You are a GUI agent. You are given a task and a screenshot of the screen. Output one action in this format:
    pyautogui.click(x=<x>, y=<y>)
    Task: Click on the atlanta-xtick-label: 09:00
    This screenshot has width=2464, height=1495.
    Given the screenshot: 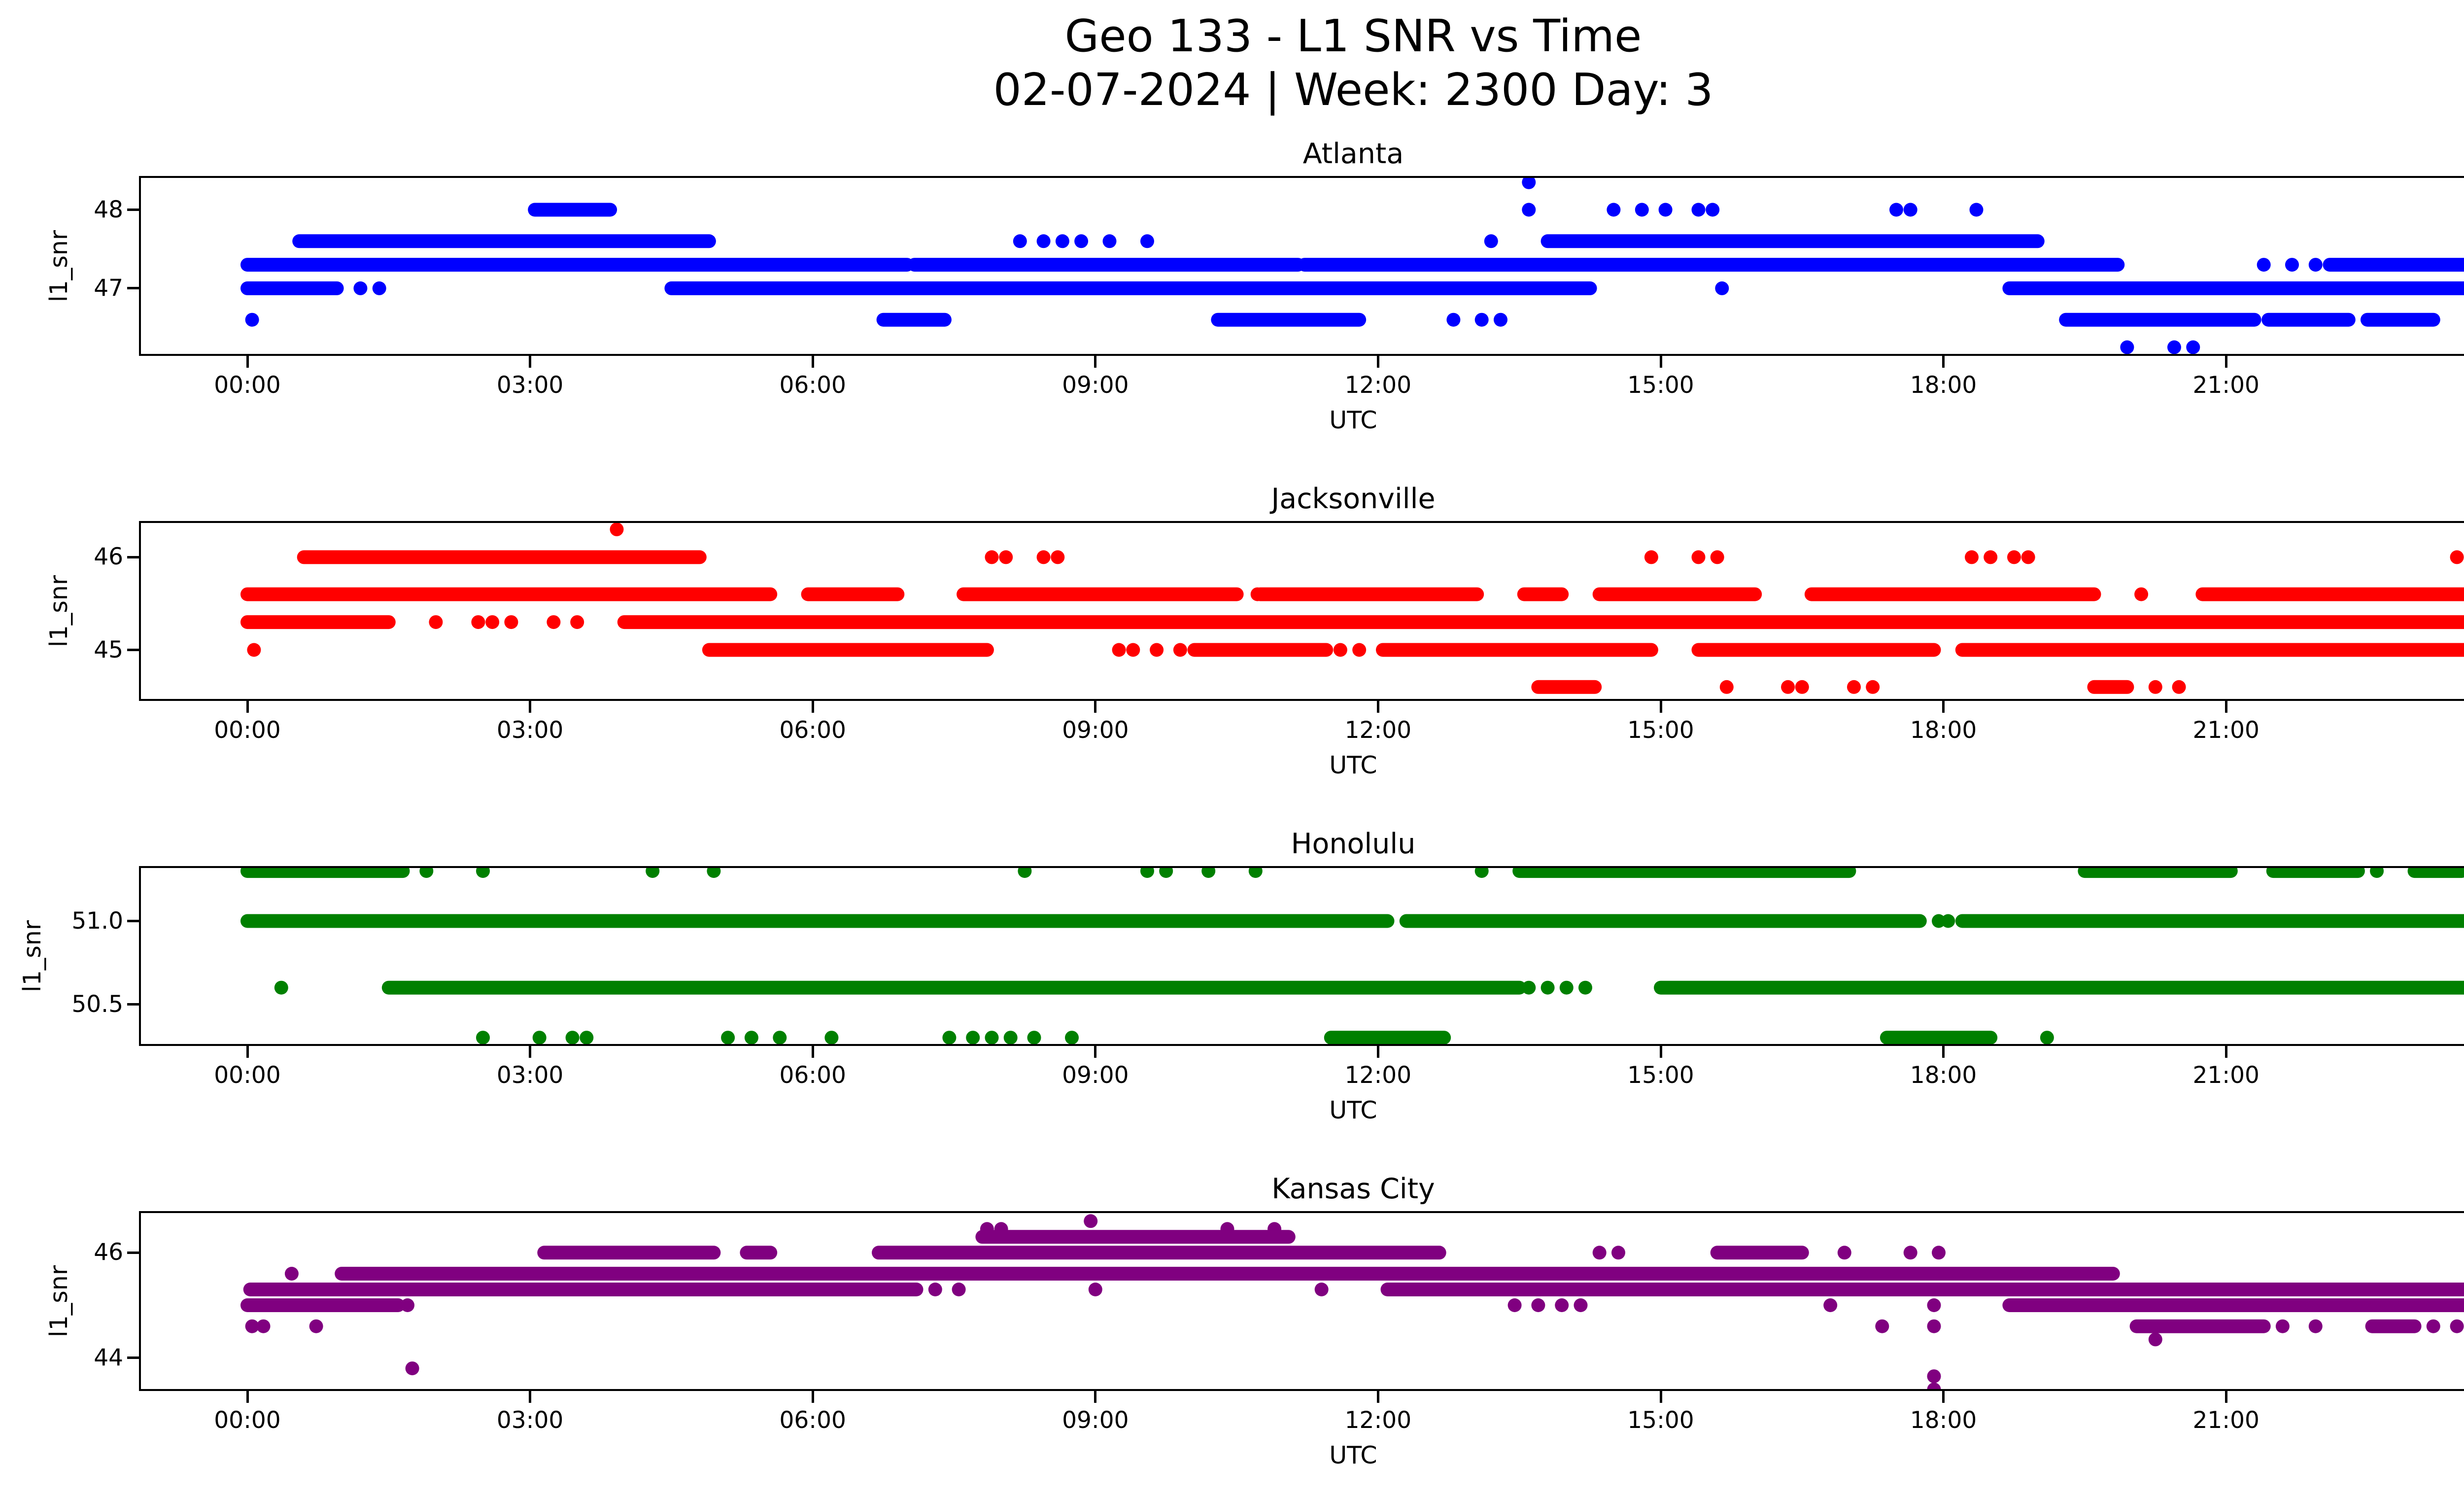 What is the action you would take?
    pyautogui.click(x=1095, y=385)
    